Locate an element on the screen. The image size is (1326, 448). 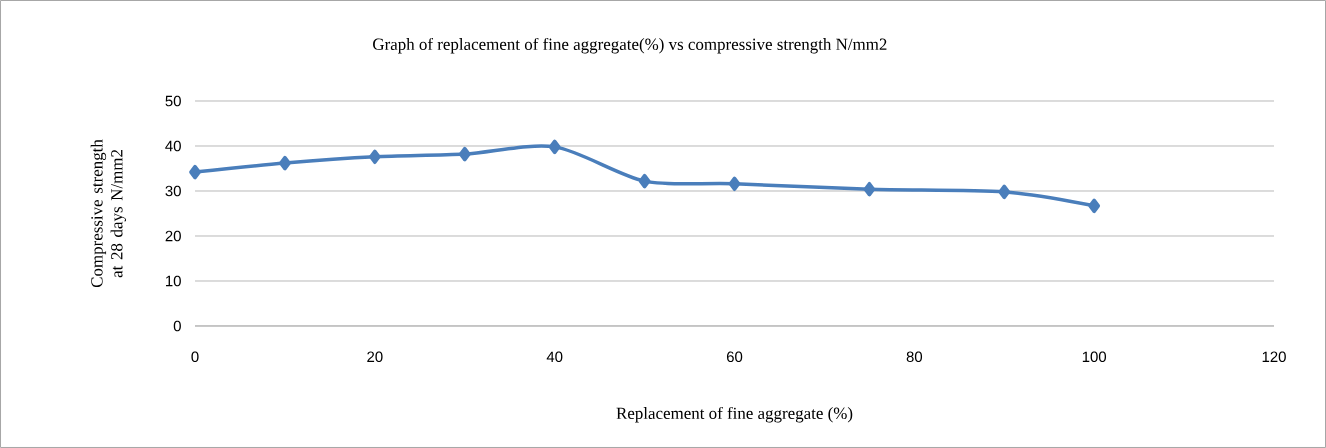
x-axis-title: Replacement of fine aggregate (%) is located at coordinates (734, 414).